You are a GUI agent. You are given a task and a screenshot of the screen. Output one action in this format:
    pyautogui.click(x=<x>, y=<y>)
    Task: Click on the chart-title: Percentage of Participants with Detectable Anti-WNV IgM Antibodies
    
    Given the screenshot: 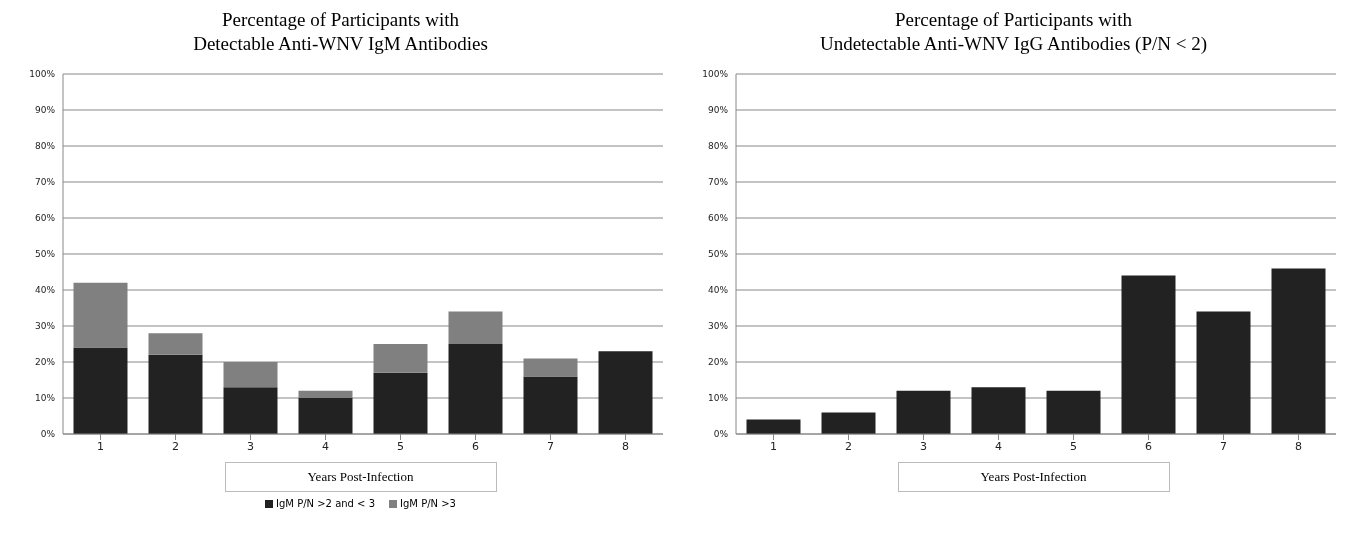 What is the action you would take?
    pyautogui.click(x=340, y=32)
    